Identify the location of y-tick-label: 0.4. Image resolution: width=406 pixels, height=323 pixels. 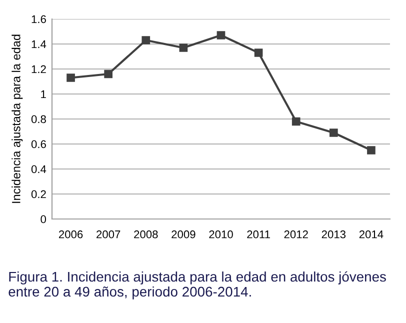
(38, 169).